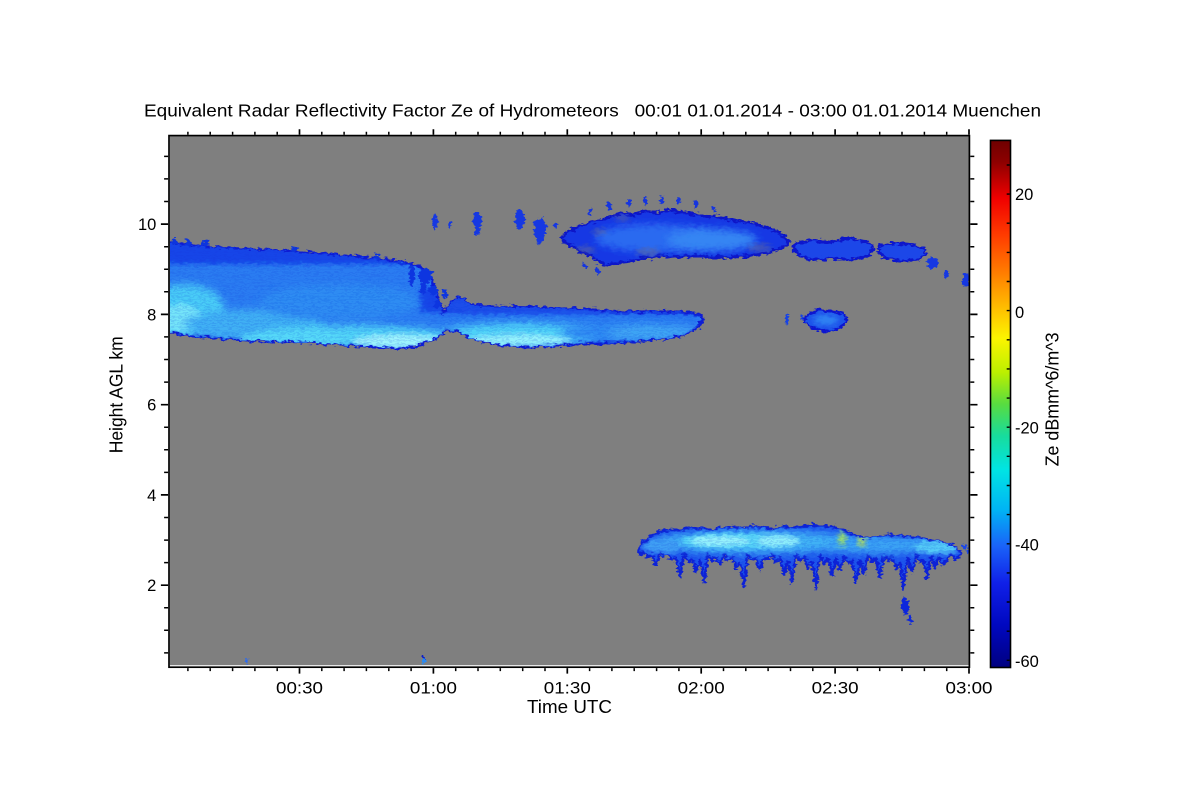 The width and height of the screenshot is (1200, 800). What do you see at coordinates (433, 689) in the screenshot?
I see `svg-text: 01:00` at bounding box center [433, 689].